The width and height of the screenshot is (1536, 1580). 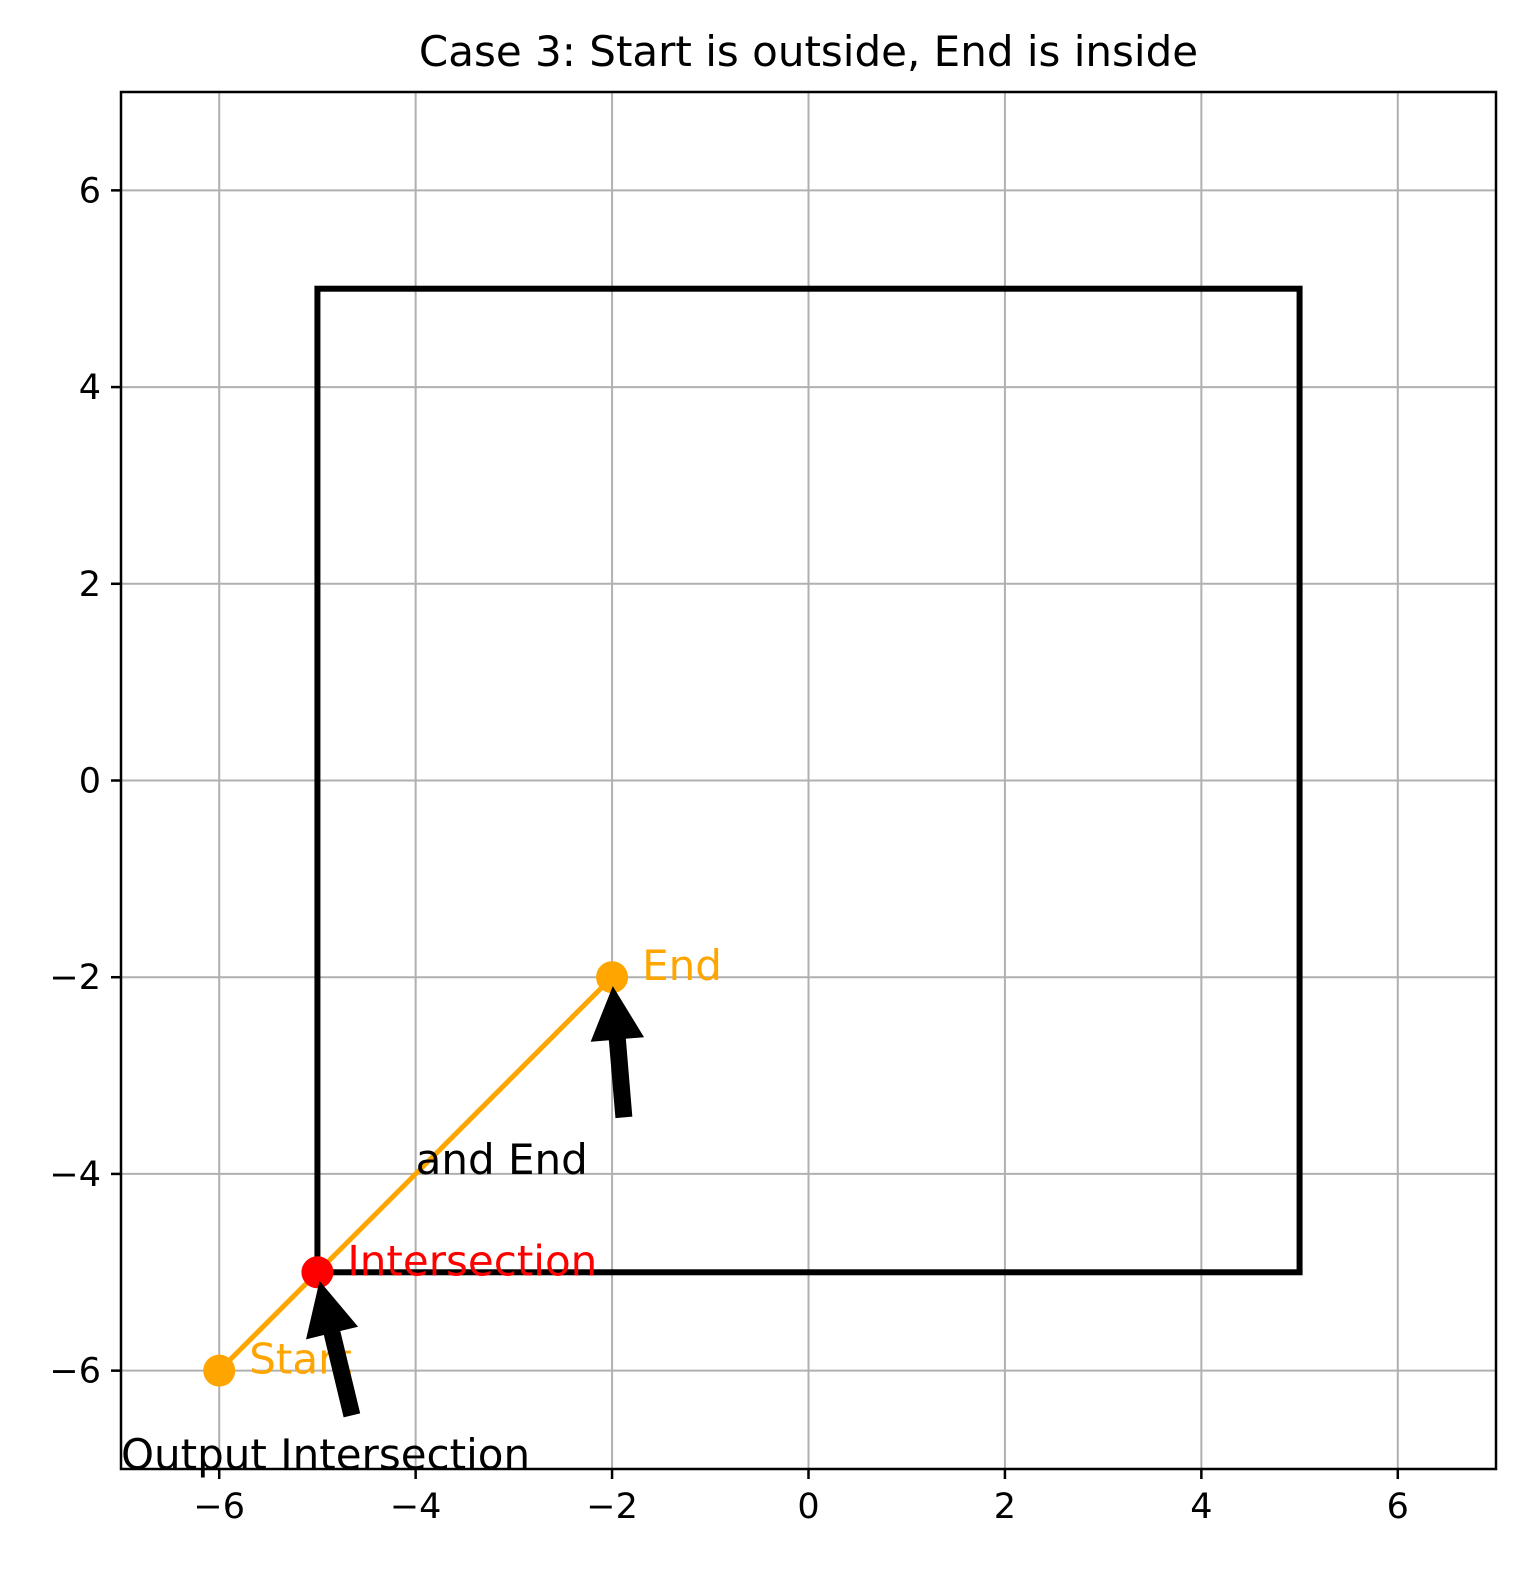 What do you see at coordinates (75, 1175) in the screenshot?
I see `y-tick-label: −4` at bounding box center [75, 1175].